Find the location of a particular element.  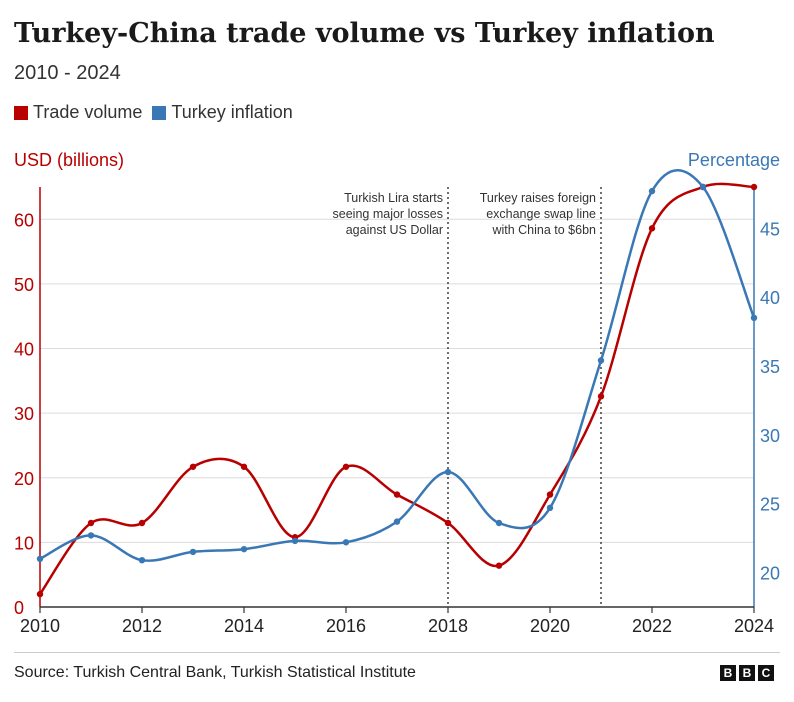

x-axis-tick-label: 2022 is located at coordinates (652, 626).